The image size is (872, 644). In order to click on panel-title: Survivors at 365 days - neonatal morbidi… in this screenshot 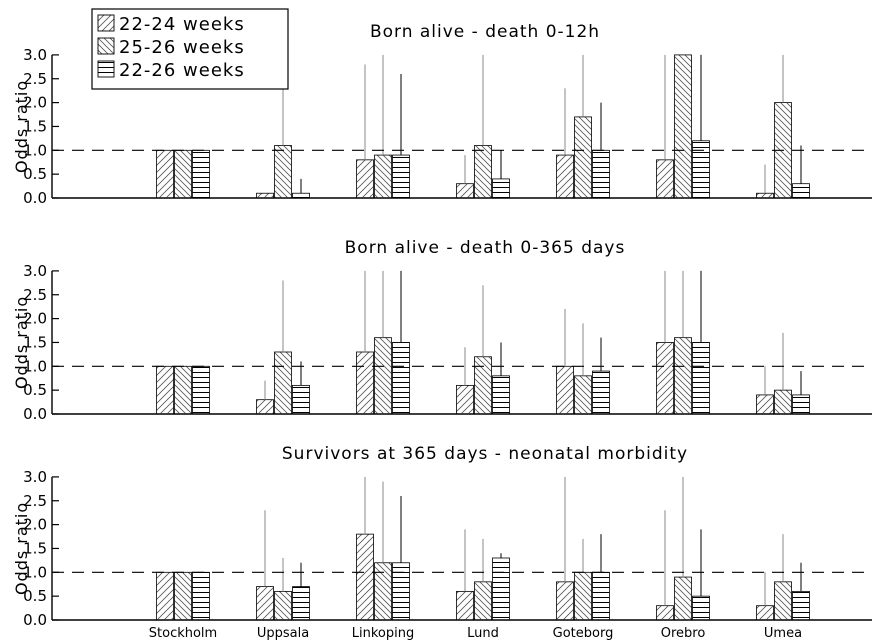, I will do `click(485, 454)`.